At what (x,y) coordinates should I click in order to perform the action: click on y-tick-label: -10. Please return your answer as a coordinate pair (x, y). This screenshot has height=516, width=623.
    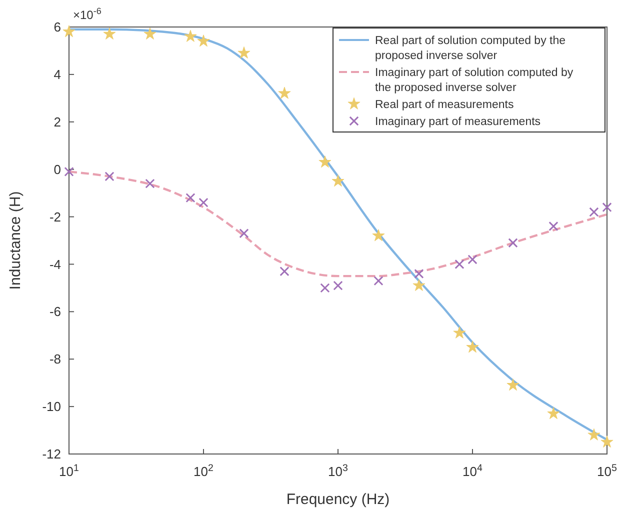
    Looking at the image, I should click on (51, 406).